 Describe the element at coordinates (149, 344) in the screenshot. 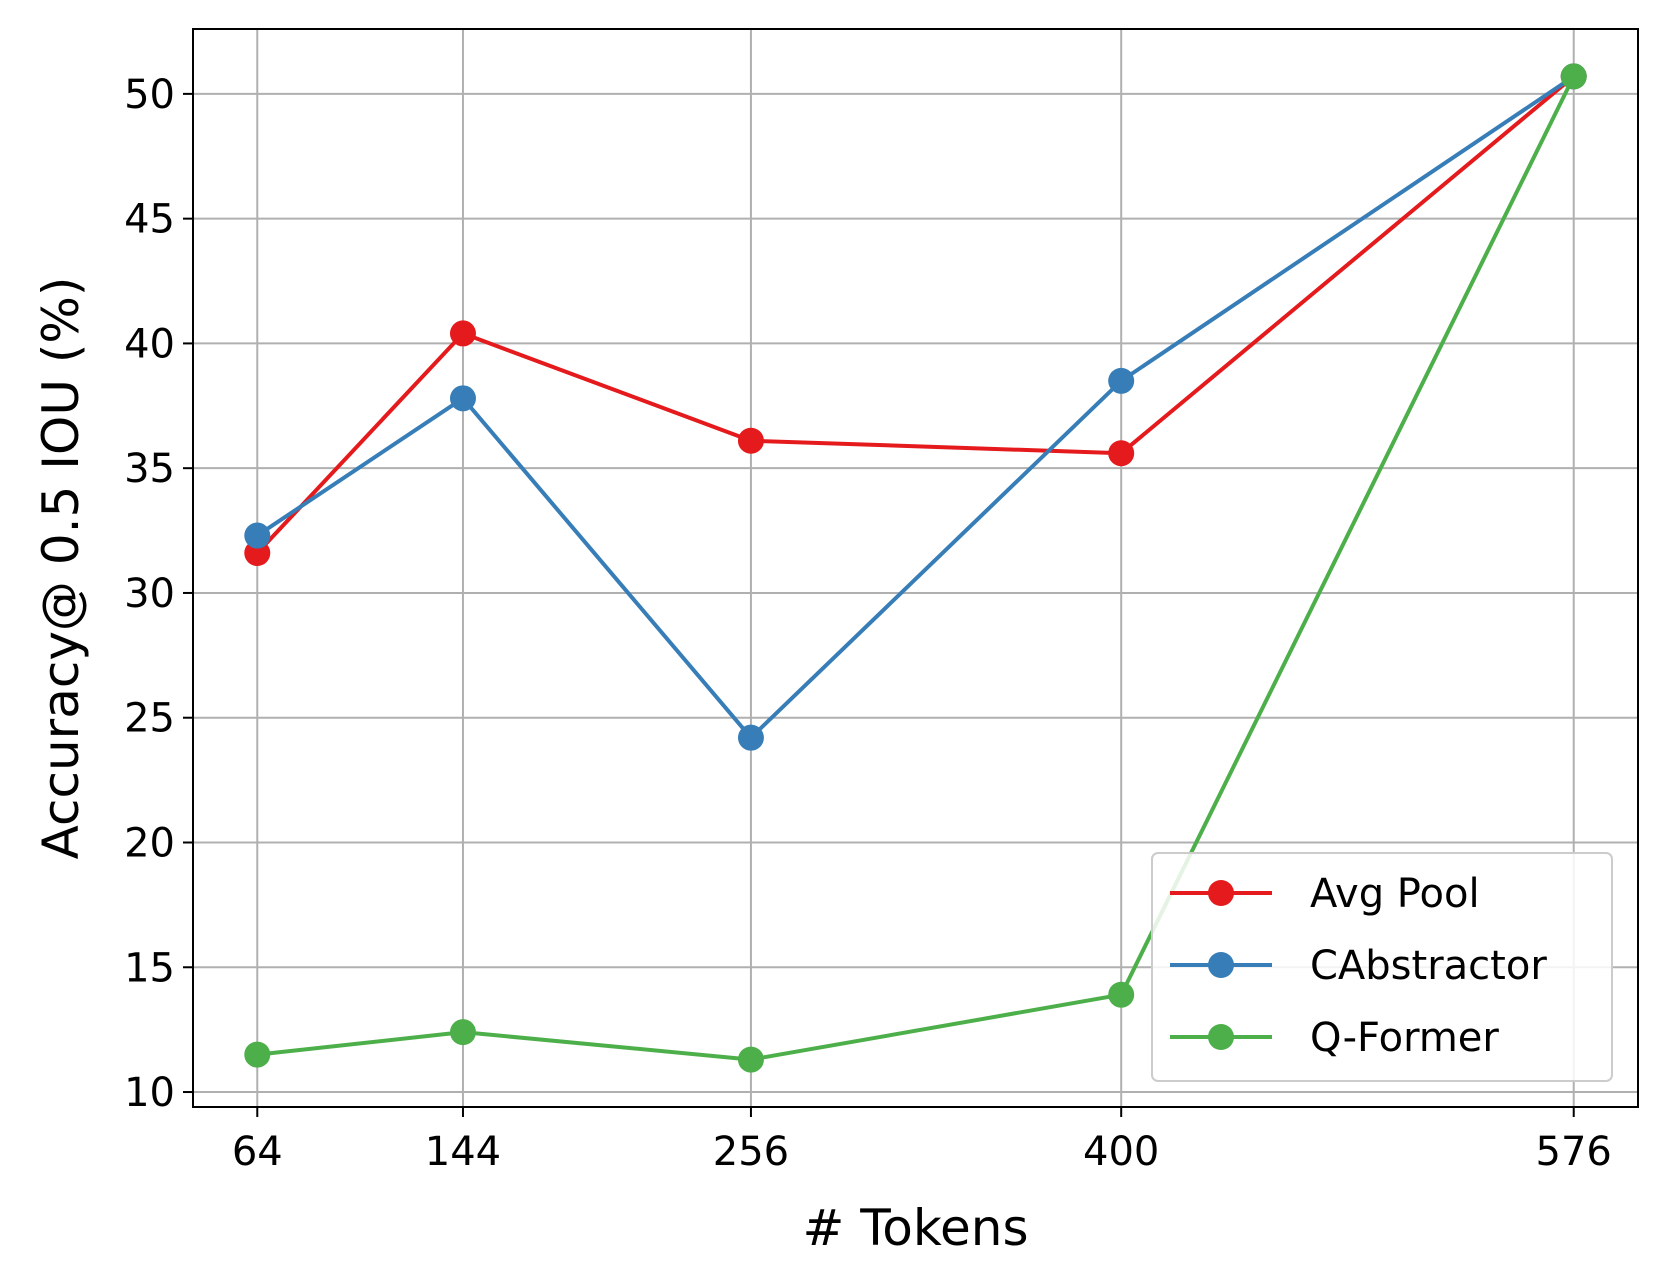

I see `y-tick-label: 40` at that location.